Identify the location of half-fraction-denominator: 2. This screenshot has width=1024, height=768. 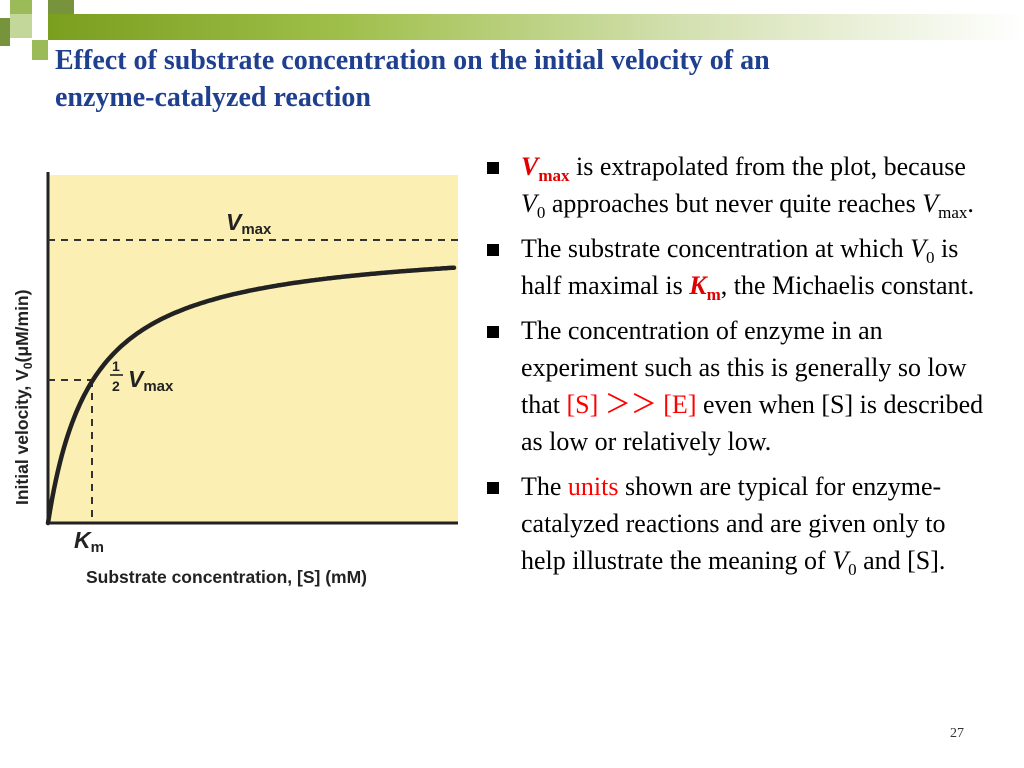
(116, 386).